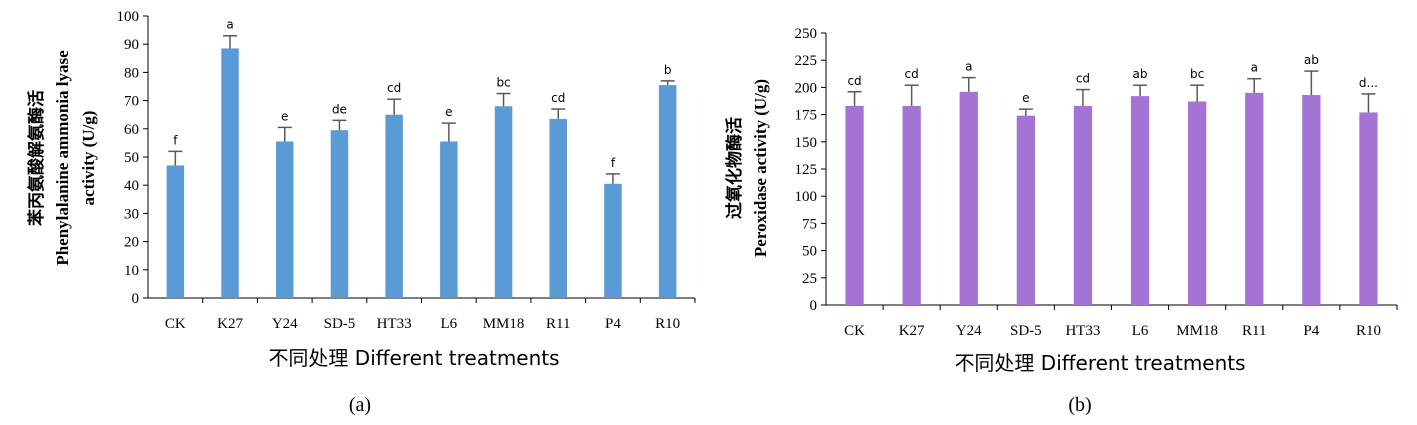 This screenshot has height=425, width=1417. What do you see at coordinates (1368, 331) in the screenshot?
I see `chart-b-category-label-9: R10` at bounding box center [1368, 331].